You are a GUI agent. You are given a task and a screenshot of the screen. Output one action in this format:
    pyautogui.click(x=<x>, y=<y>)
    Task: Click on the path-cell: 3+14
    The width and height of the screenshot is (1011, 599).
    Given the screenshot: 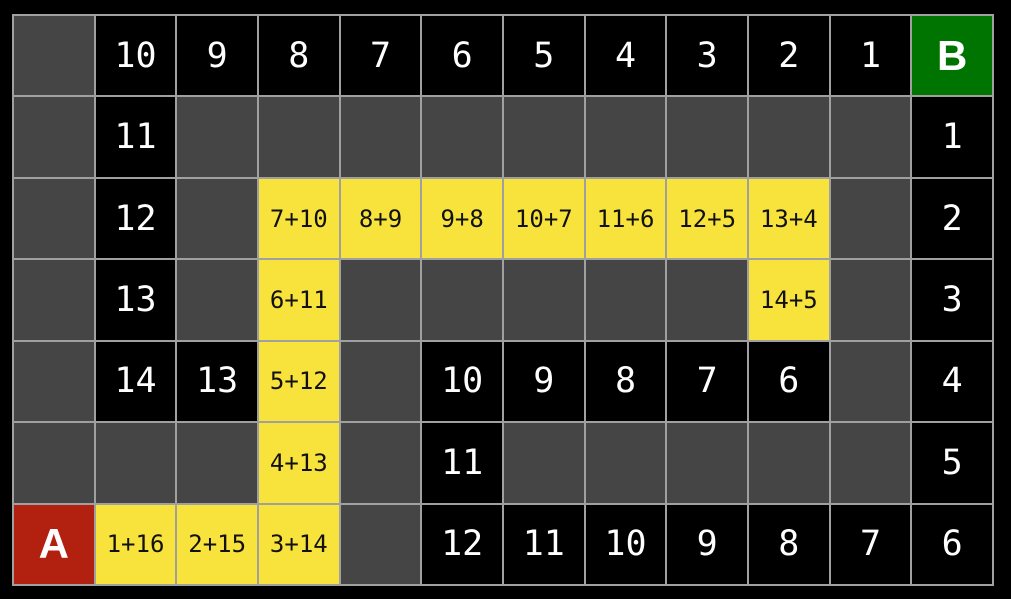 What is the action you would take?
    pyautogui.click(x=298, y=544)
    